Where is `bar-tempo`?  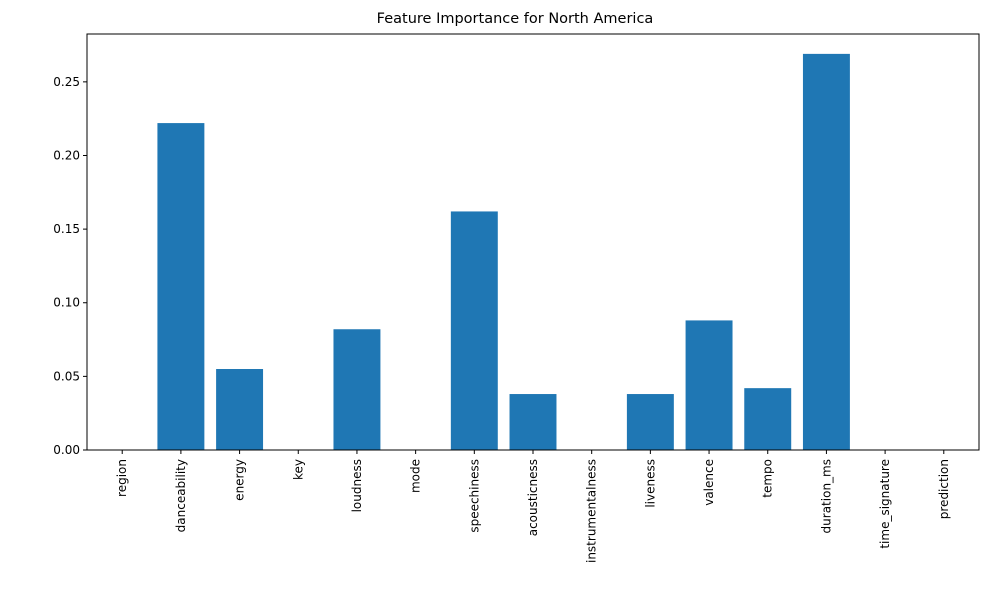 bar-tempo is located at coordinates (768, 419).